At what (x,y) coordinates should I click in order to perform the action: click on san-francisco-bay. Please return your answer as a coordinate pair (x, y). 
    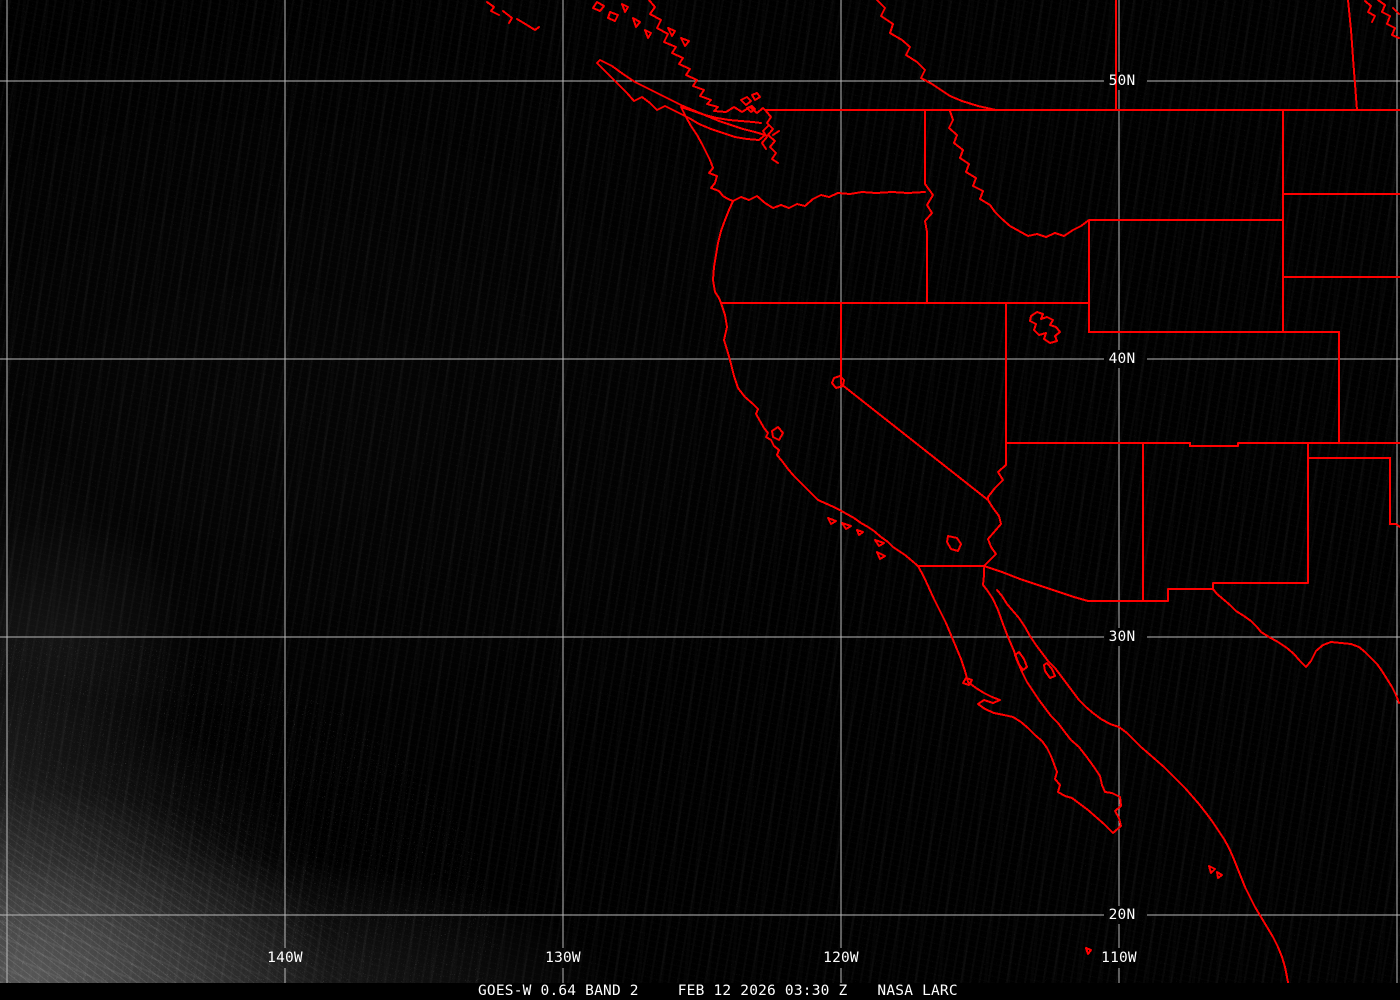
    Looking at the image, I should click on (777, 433).